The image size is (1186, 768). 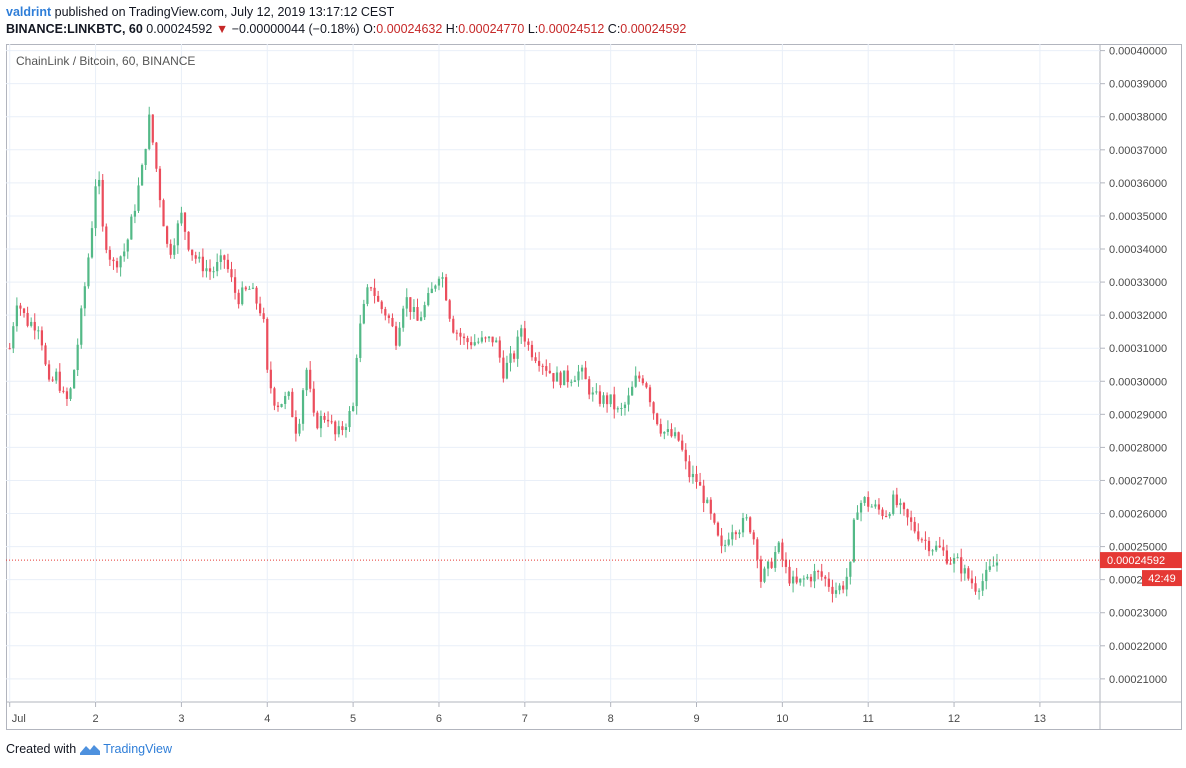 What do you see at coordinates (137, 749) in the screenshot?
I see `tradingview-link: TradingView` at bounding box center [137, 749].